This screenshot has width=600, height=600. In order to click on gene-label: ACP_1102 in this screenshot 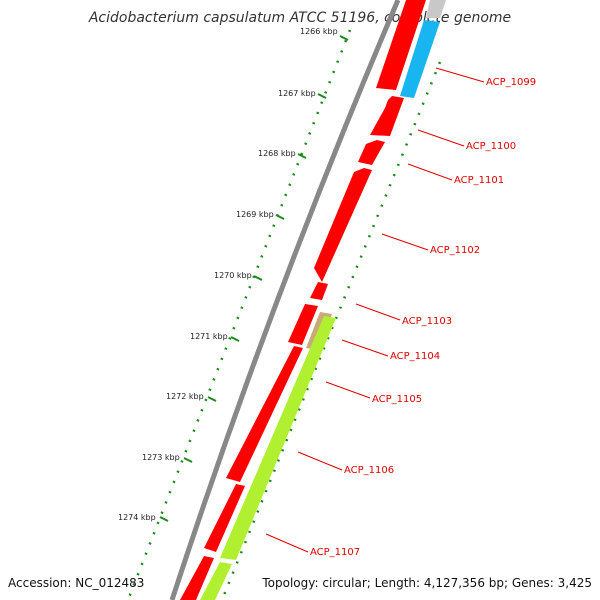, I will do `click(455, 250)`.